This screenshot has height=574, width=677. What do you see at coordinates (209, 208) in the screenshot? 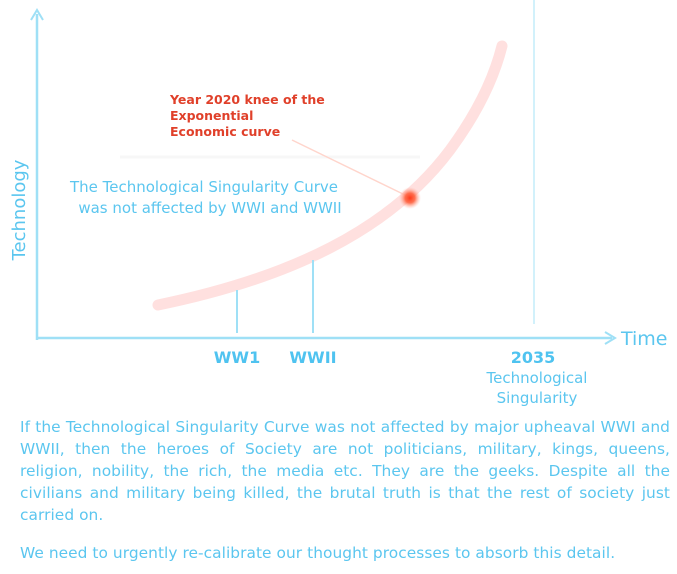
I see `curve-note-line2: was not affected by WWI and WWII` at bounding box center [209, 208].